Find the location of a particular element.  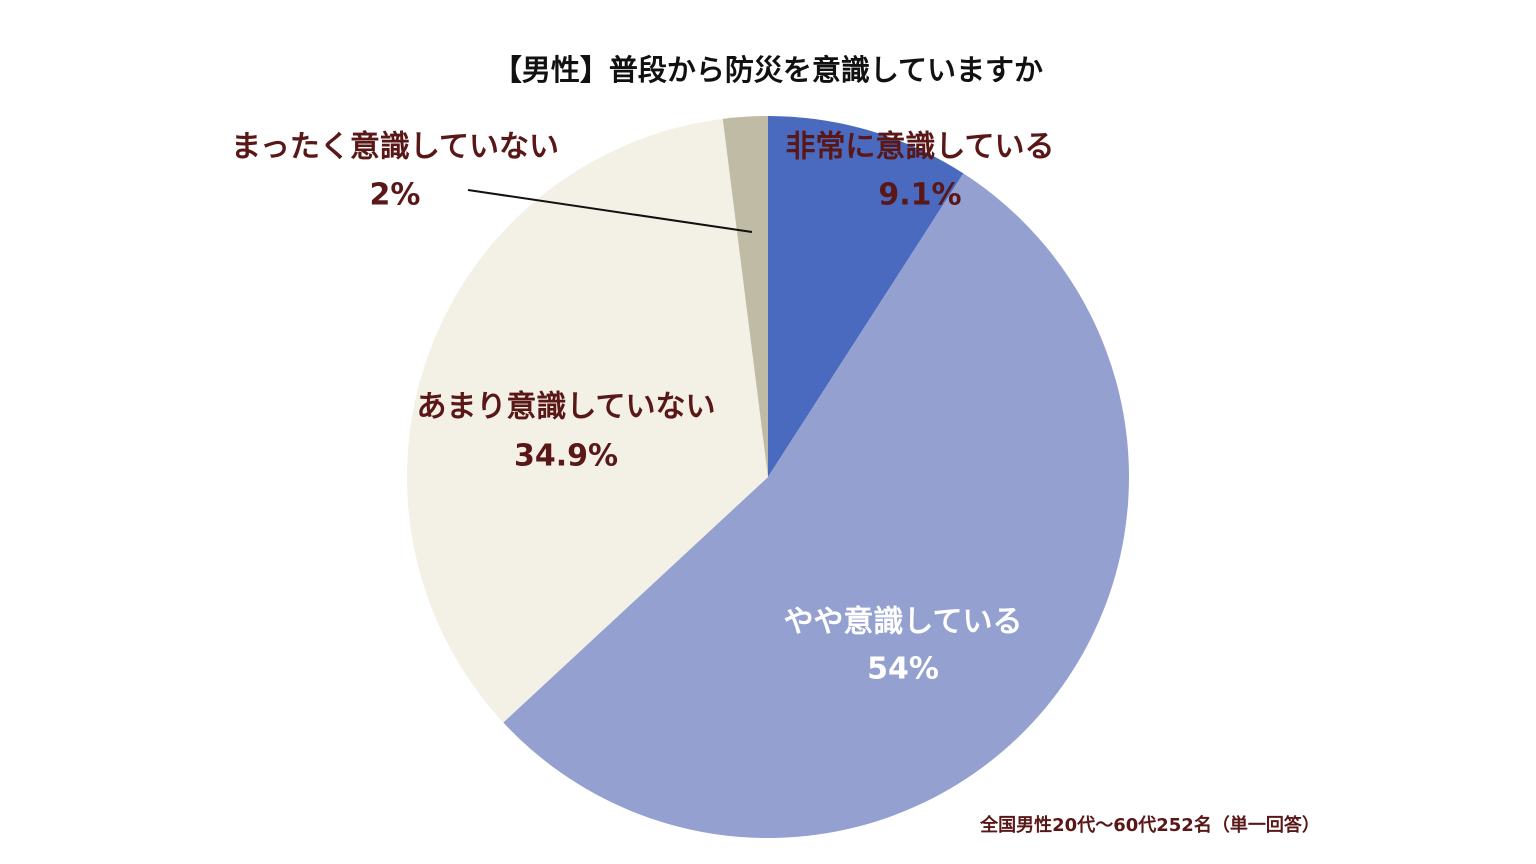

slice-label: 非常に意識している is located at coordinates (919, 147).